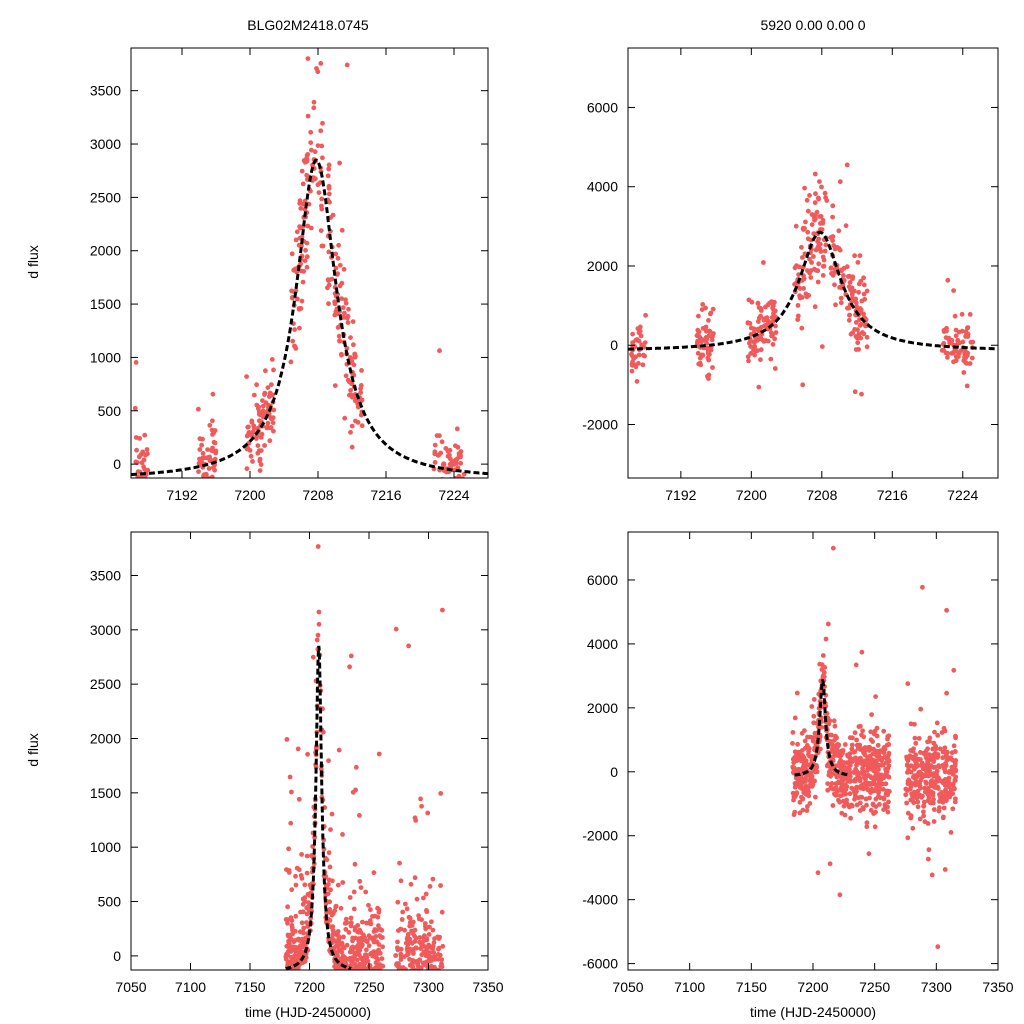  I want to click on x-tick-label: 7200, so click(812, 987).